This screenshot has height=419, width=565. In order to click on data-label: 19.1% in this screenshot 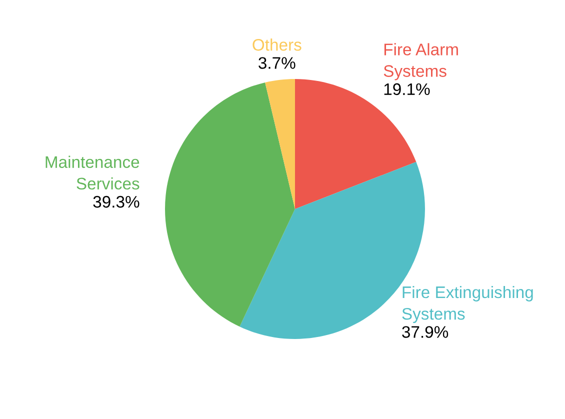, I will do `click(407, 89)`.